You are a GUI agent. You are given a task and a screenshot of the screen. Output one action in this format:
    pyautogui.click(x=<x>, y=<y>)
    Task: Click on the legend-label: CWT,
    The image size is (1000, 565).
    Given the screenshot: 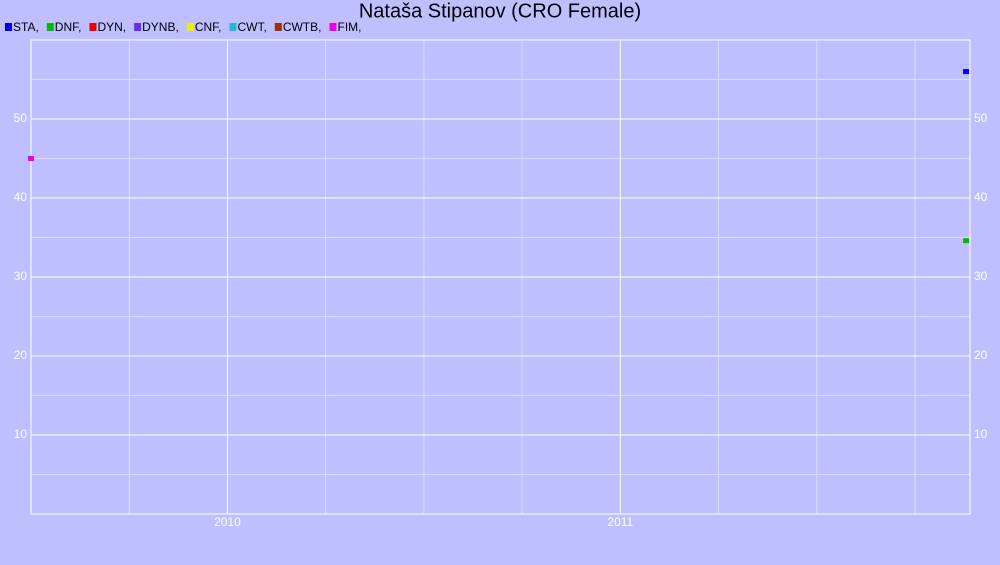 What is the action you would take?
    pyautogui.click(x=251, y=27)
    